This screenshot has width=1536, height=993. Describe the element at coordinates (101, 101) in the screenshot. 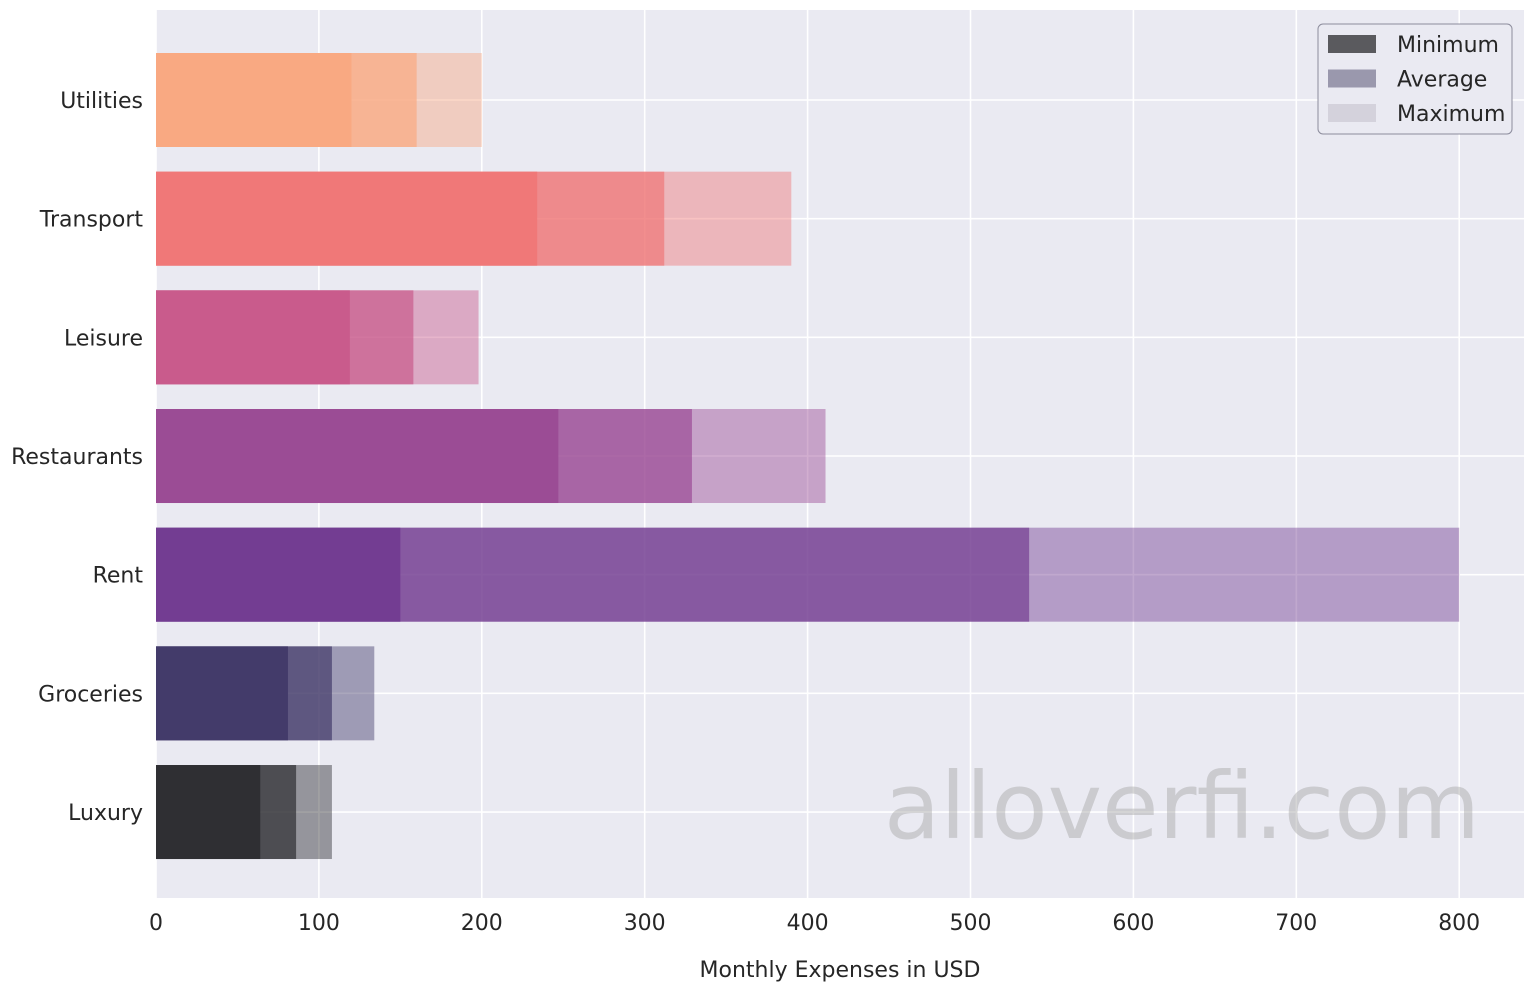

I see `y-tick-label: Utilities` at that location.